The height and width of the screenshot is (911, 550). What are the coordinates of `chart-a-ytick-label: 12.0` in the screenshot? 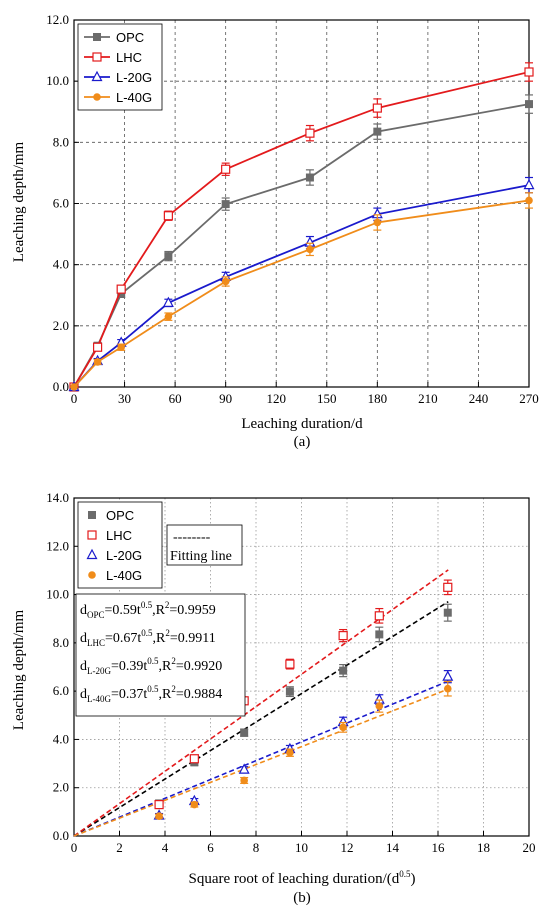 It's located at (57, 19).